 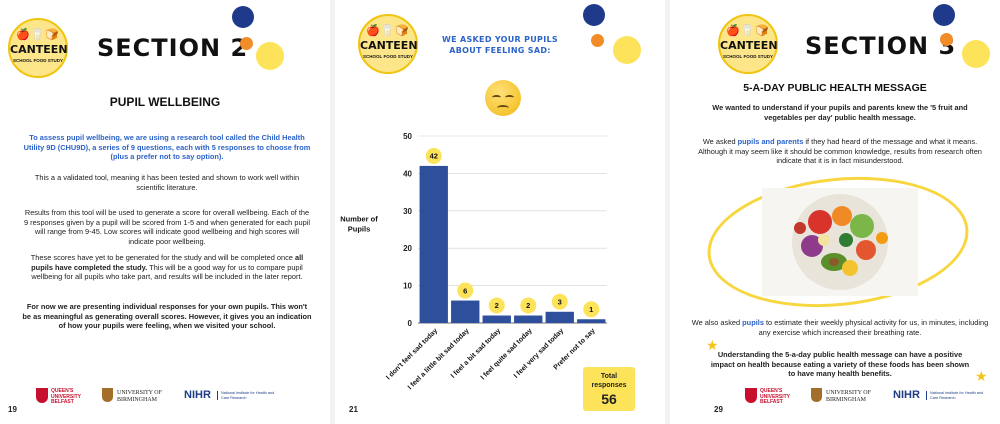 I want to click on total-responses-box: Total responses 56, so click(x=609, y=389).